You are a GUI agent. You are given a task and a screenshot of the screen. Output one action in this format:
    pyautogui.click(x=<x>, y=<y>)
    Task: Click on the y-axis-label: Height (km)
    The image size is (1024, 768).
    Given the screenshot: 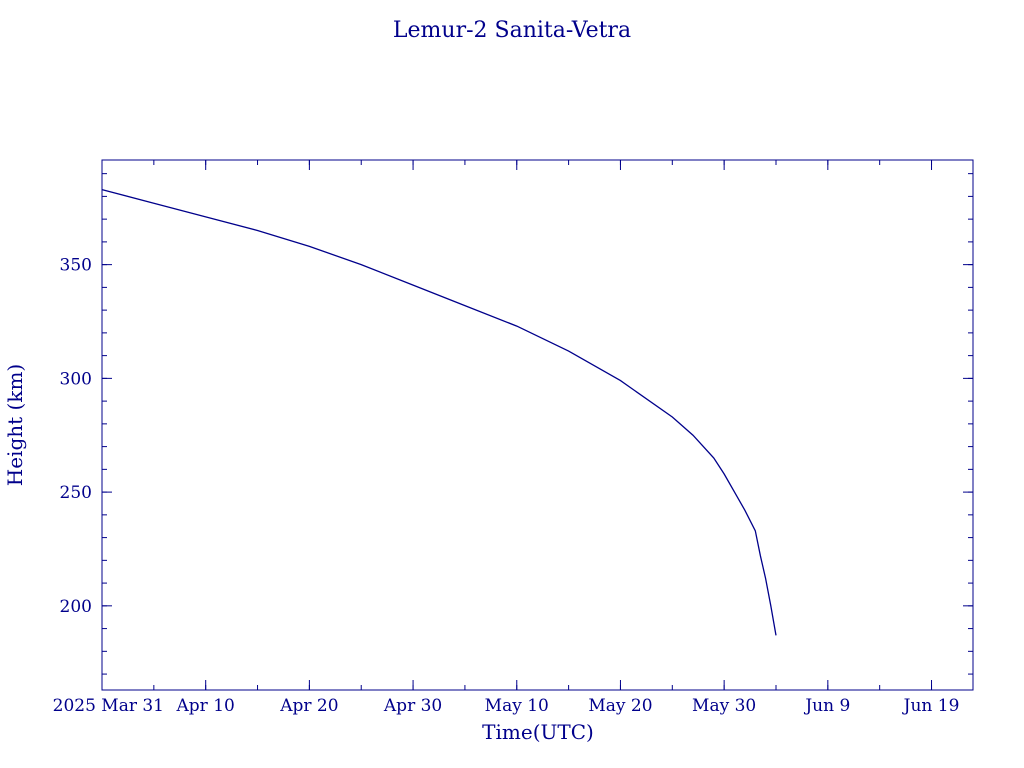 What is the action you would take?
    pyautogui.click(x=15, y=425)
    